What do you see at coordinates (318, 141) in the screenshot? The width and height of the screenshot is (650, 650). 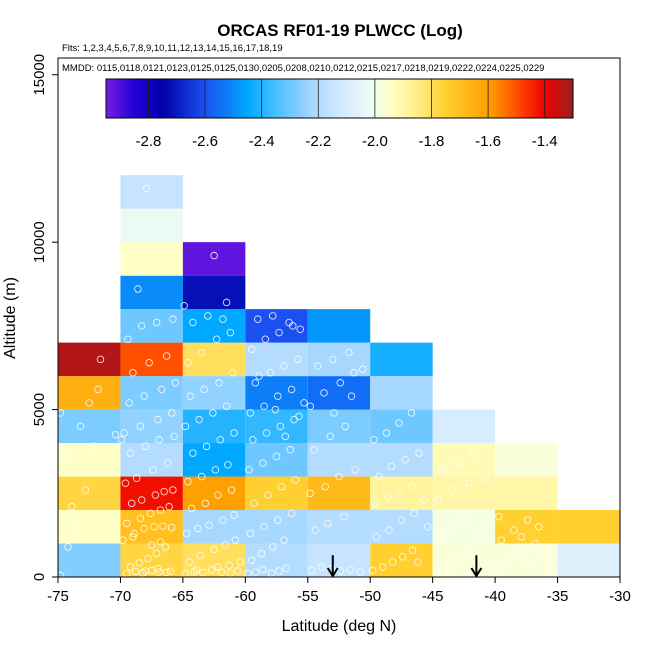 I see `colorbar-tick-label: -2.2` at bounding box center [318, 141].